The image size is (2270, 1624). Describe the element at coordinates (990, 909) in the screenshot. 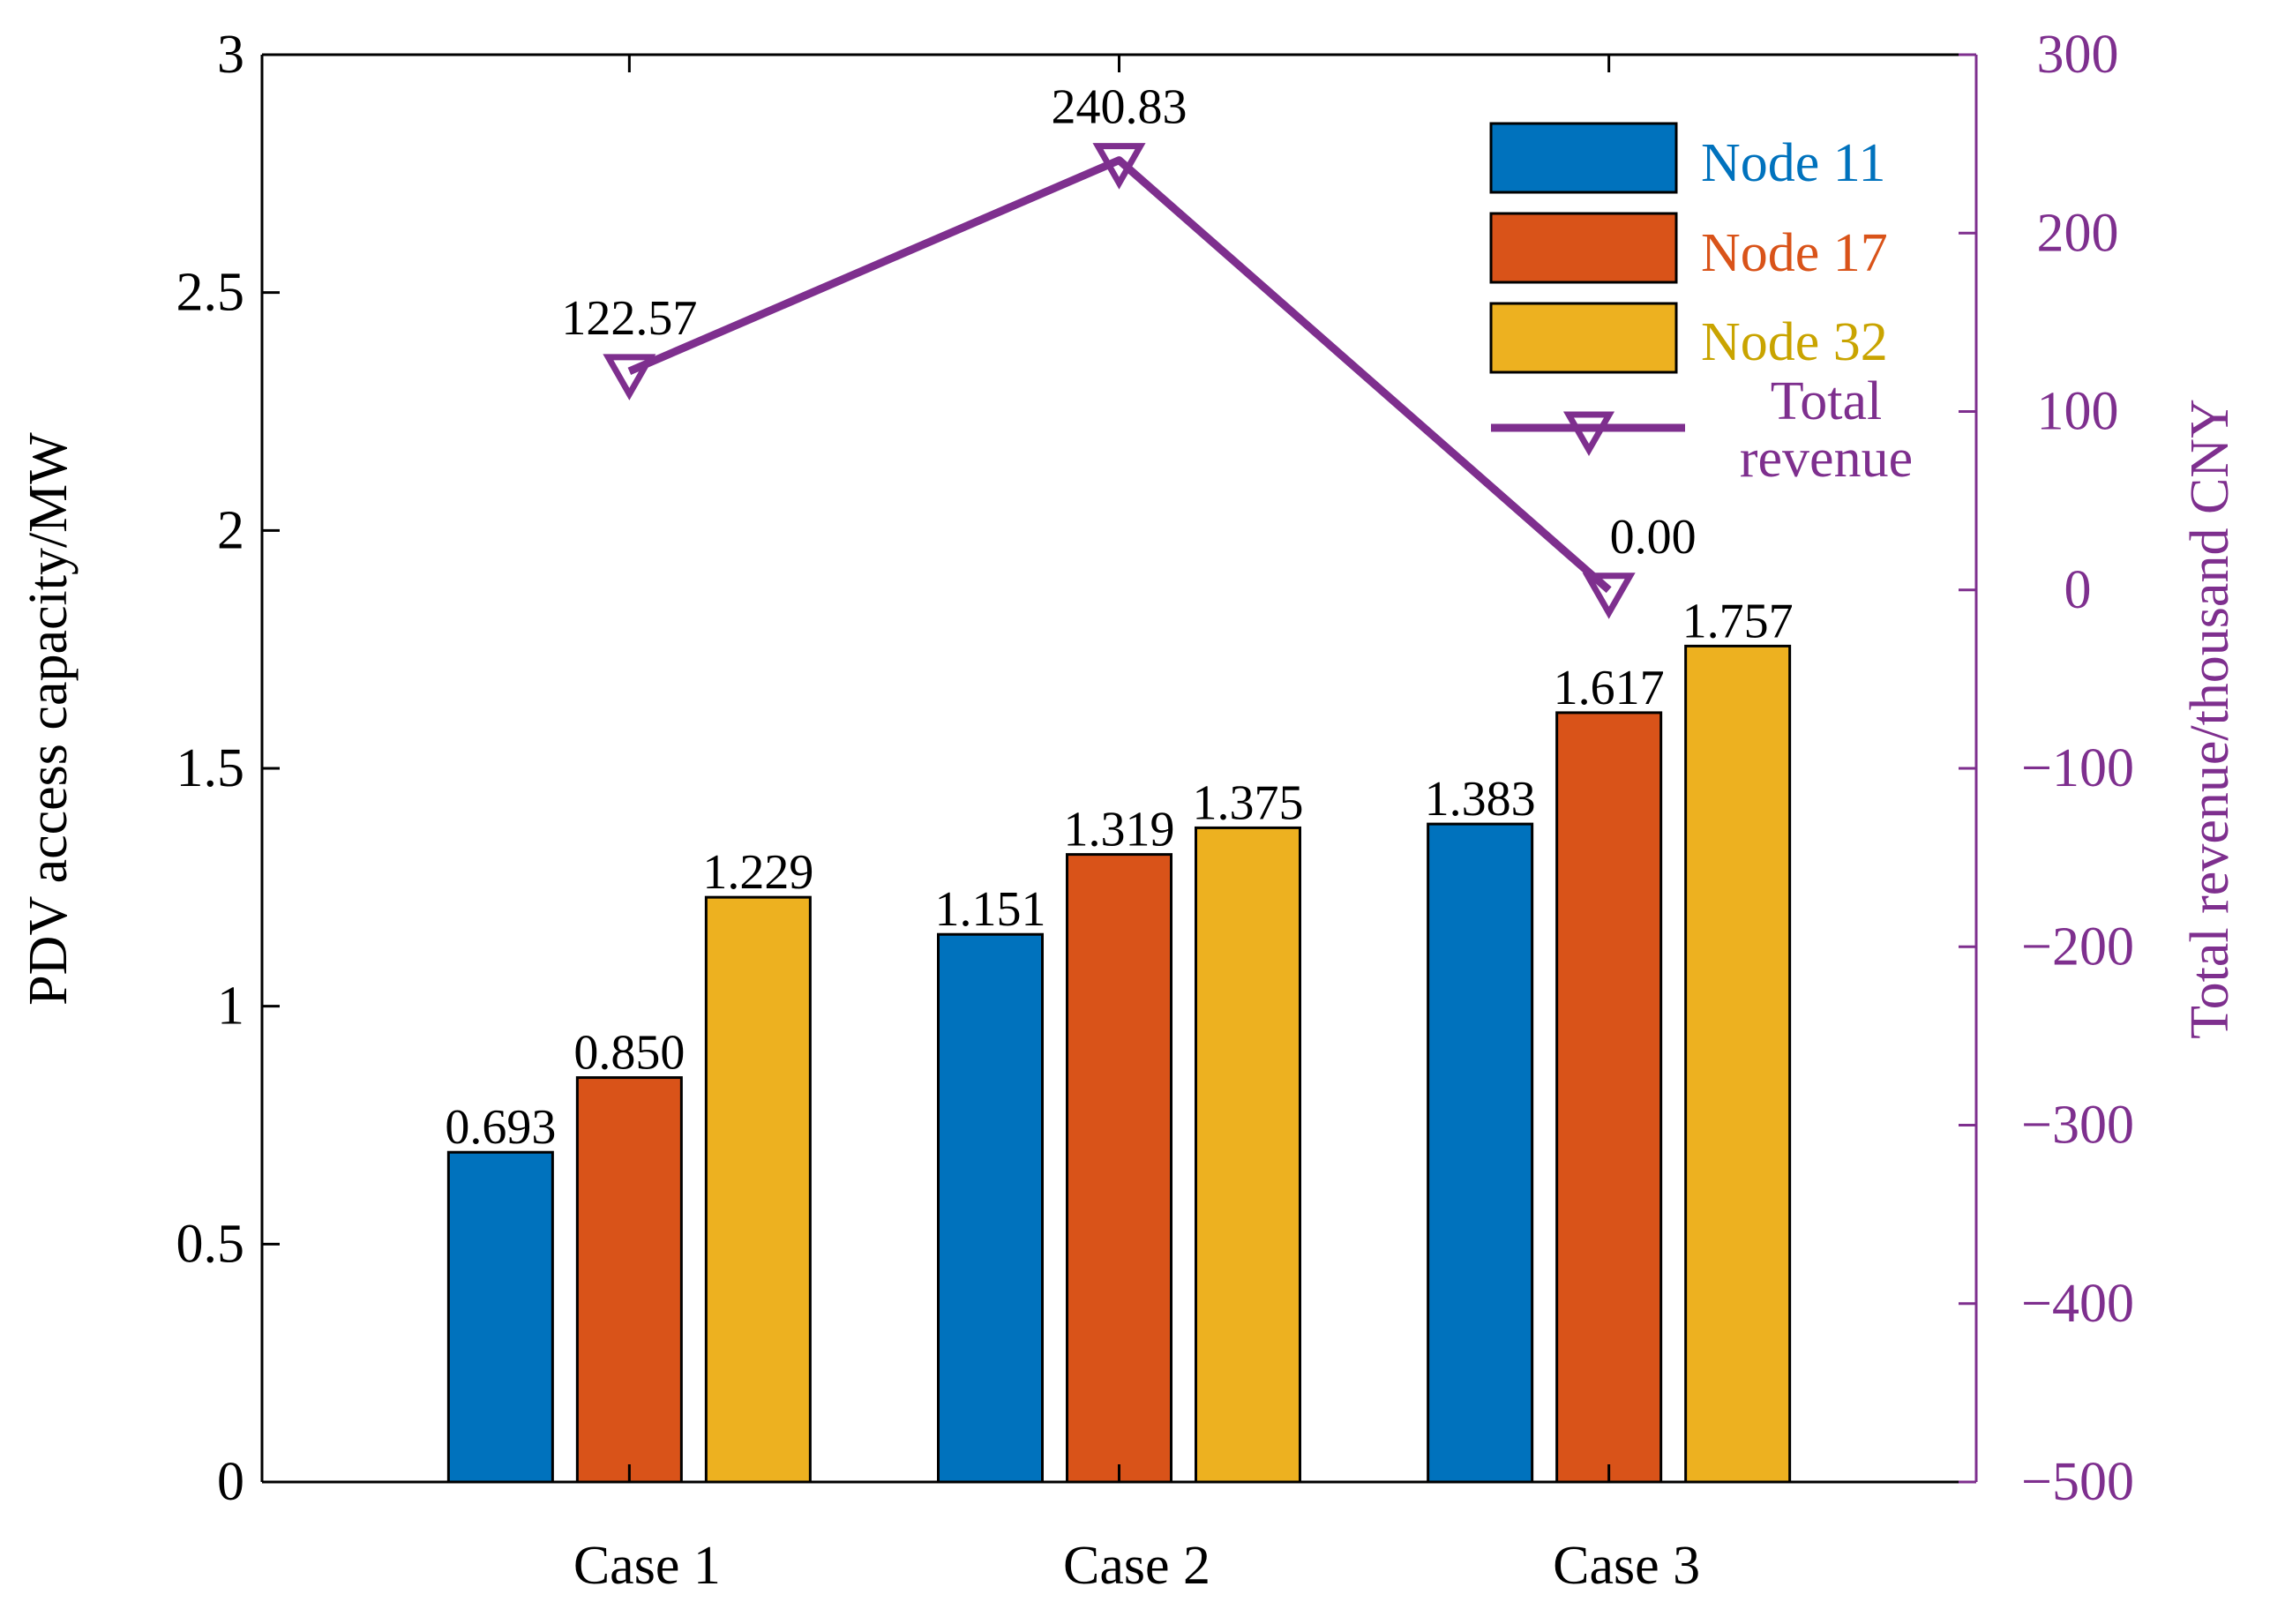

I see `bar-label-node-11-case-2: 1.151` at that location.